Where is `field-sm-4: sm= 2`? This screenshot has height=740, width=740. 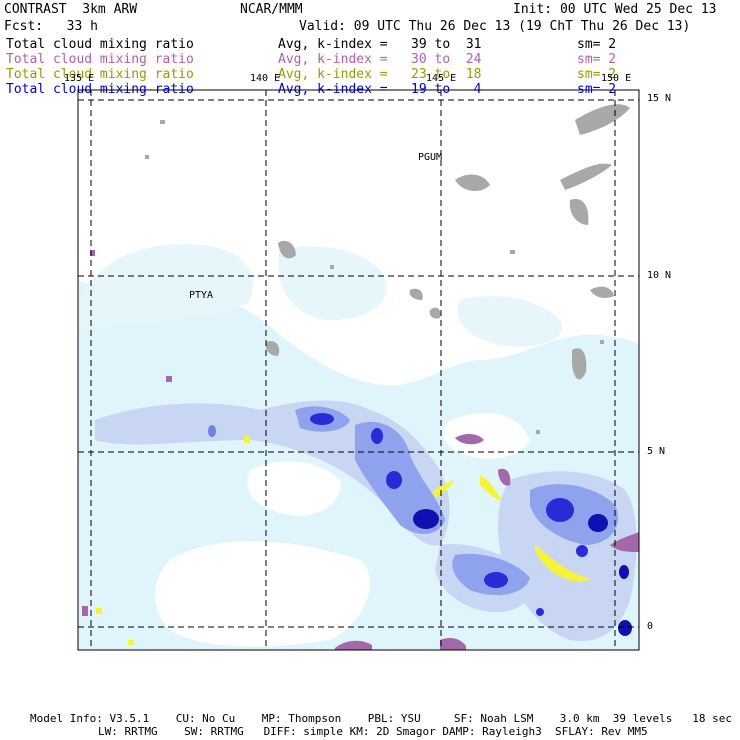
field-sm-4: sm= 2 is located at coordinates (597, 89).